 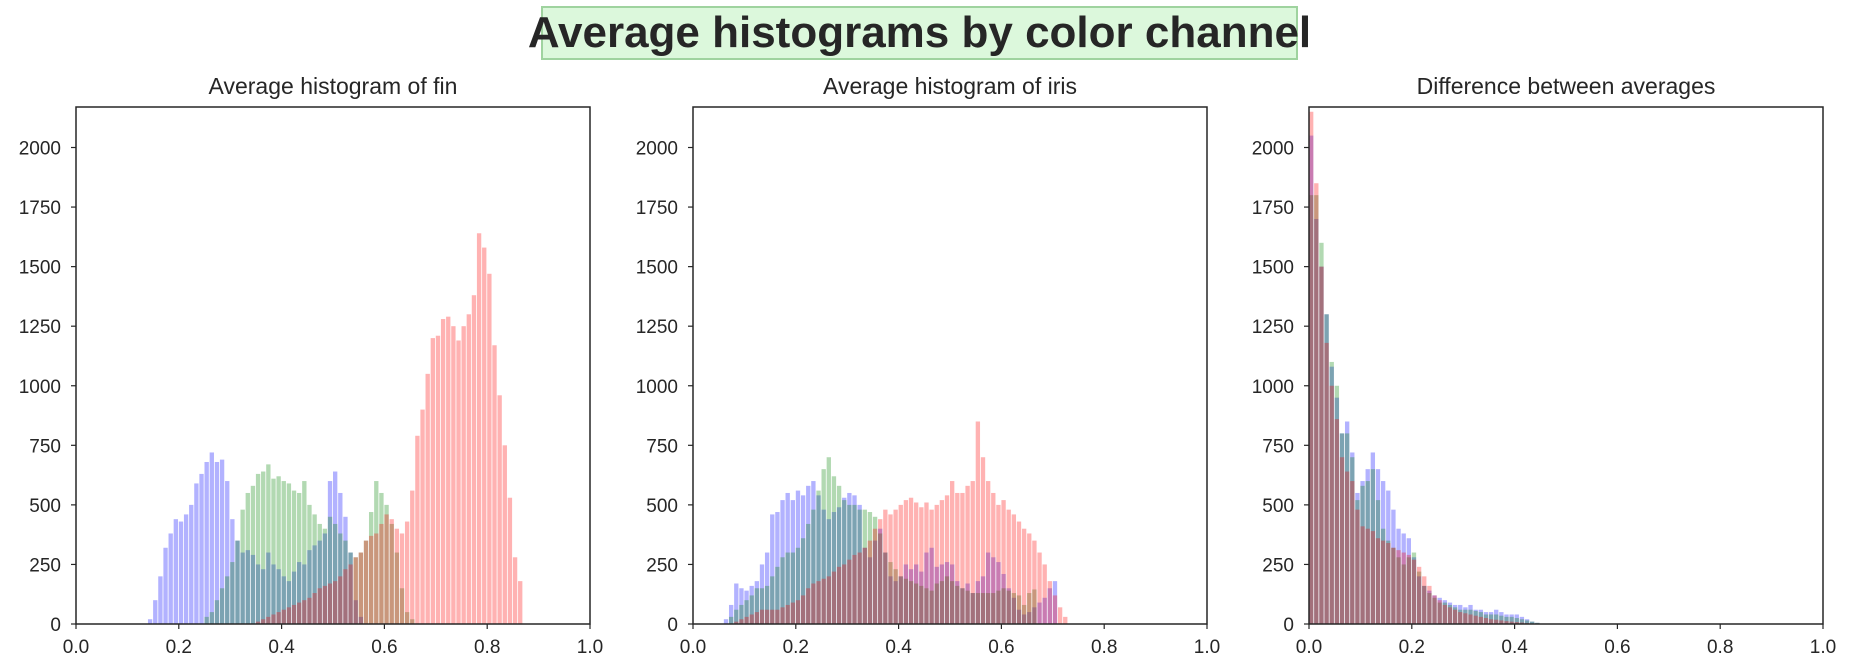 I want to click on y-tick-label: 1250, so click(x=1273, y=327).